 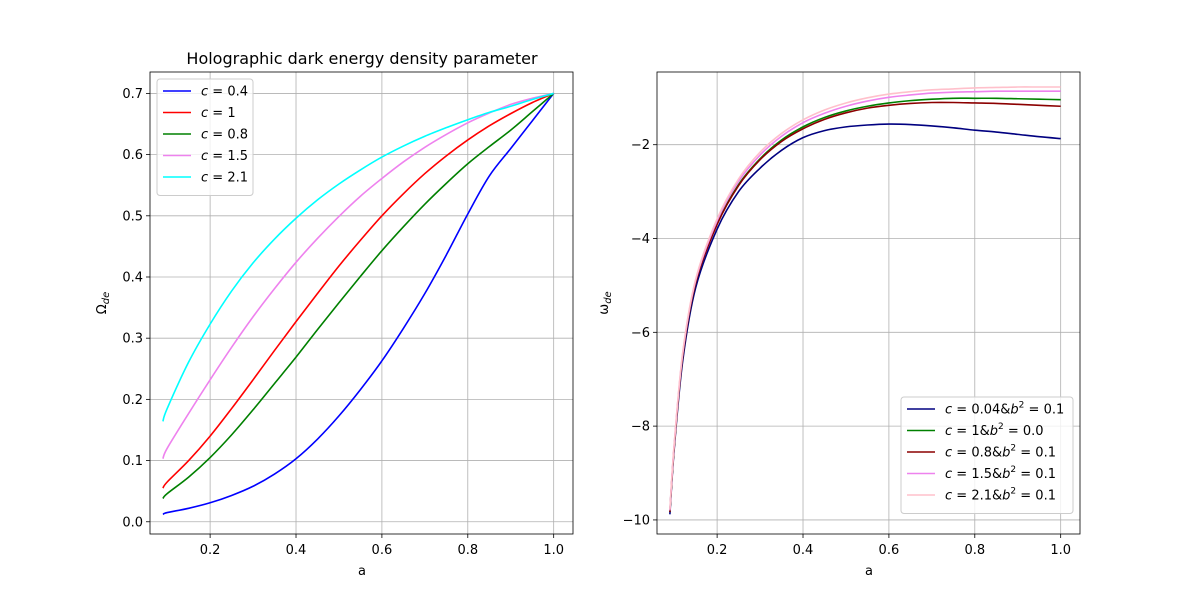 I want to click on legend-item: c = 1, so click(x=199, y=113).